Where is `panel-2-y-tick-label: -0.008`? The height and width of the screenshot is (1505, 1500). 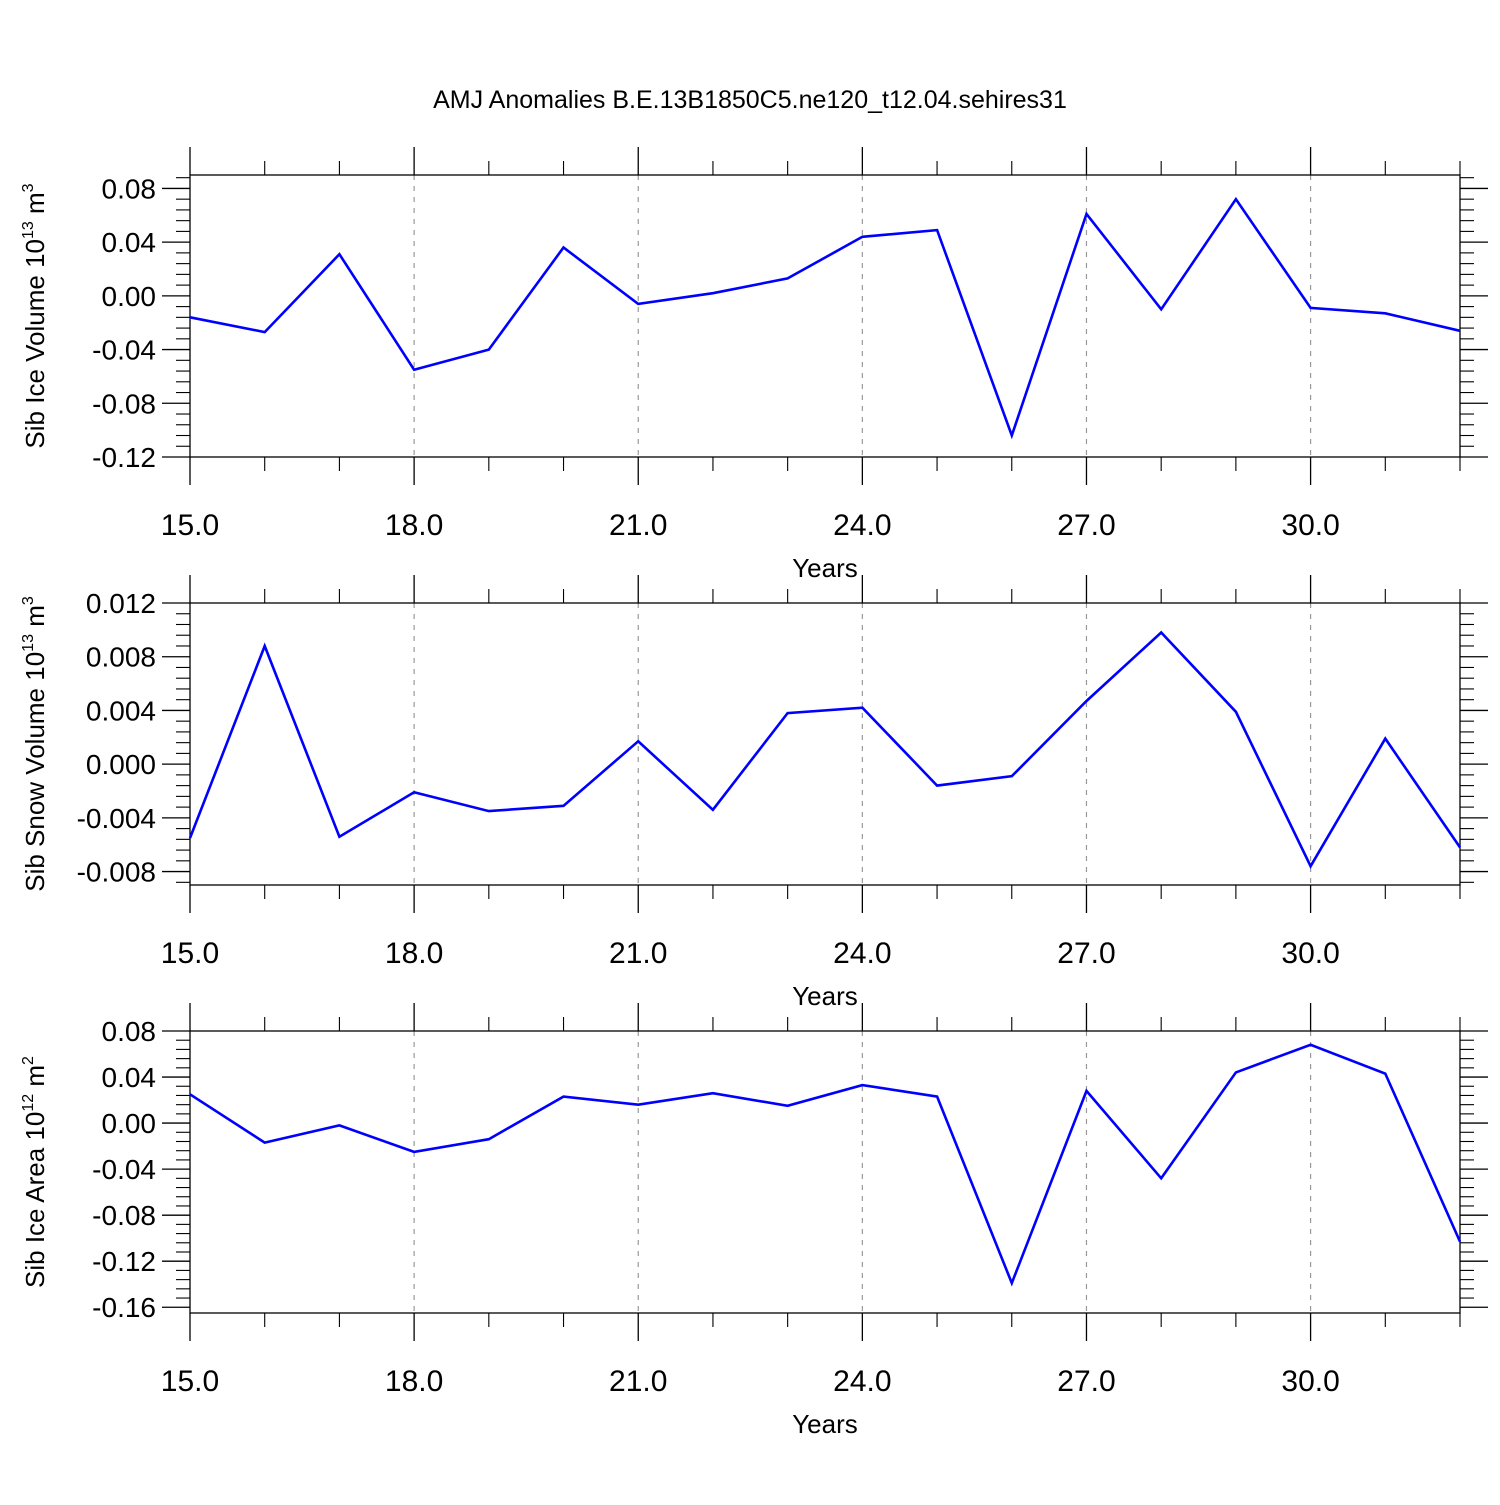
panel-2-y-tick-label: -0.008 is located at coordinates (116, 872).